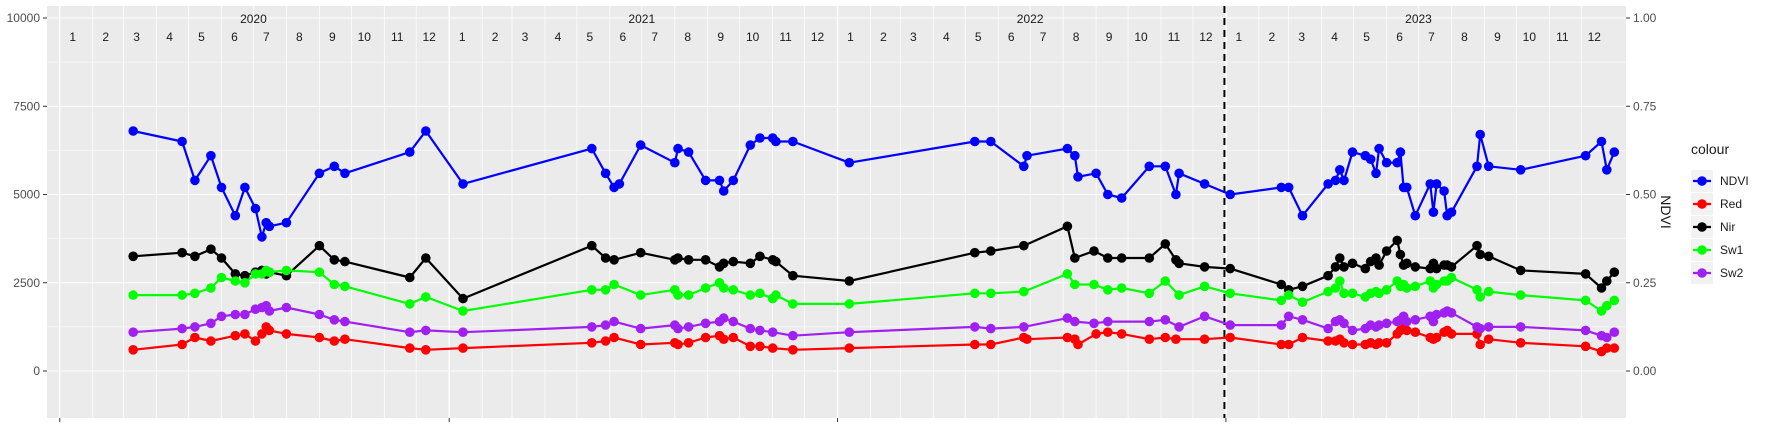  Describe the element at coordinates (36, 371) in the screenshot. I see `left-y-tick-label: 0` at that location.